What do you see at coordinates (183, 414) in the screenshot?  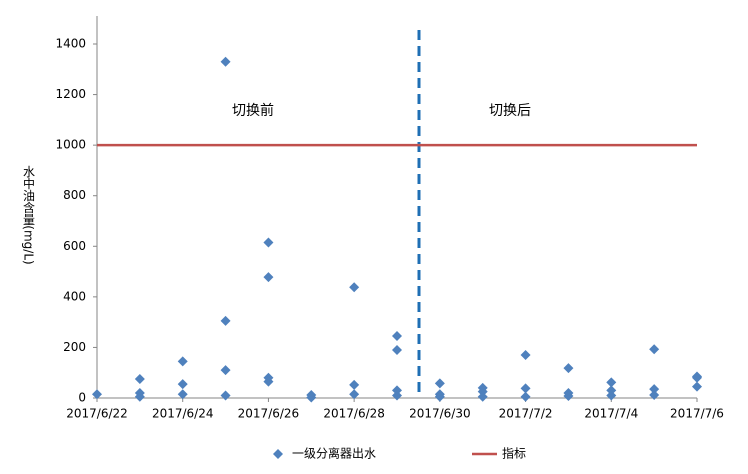 I see `x-tick-label: 2017/6/24` at bounding box center [183, 414].